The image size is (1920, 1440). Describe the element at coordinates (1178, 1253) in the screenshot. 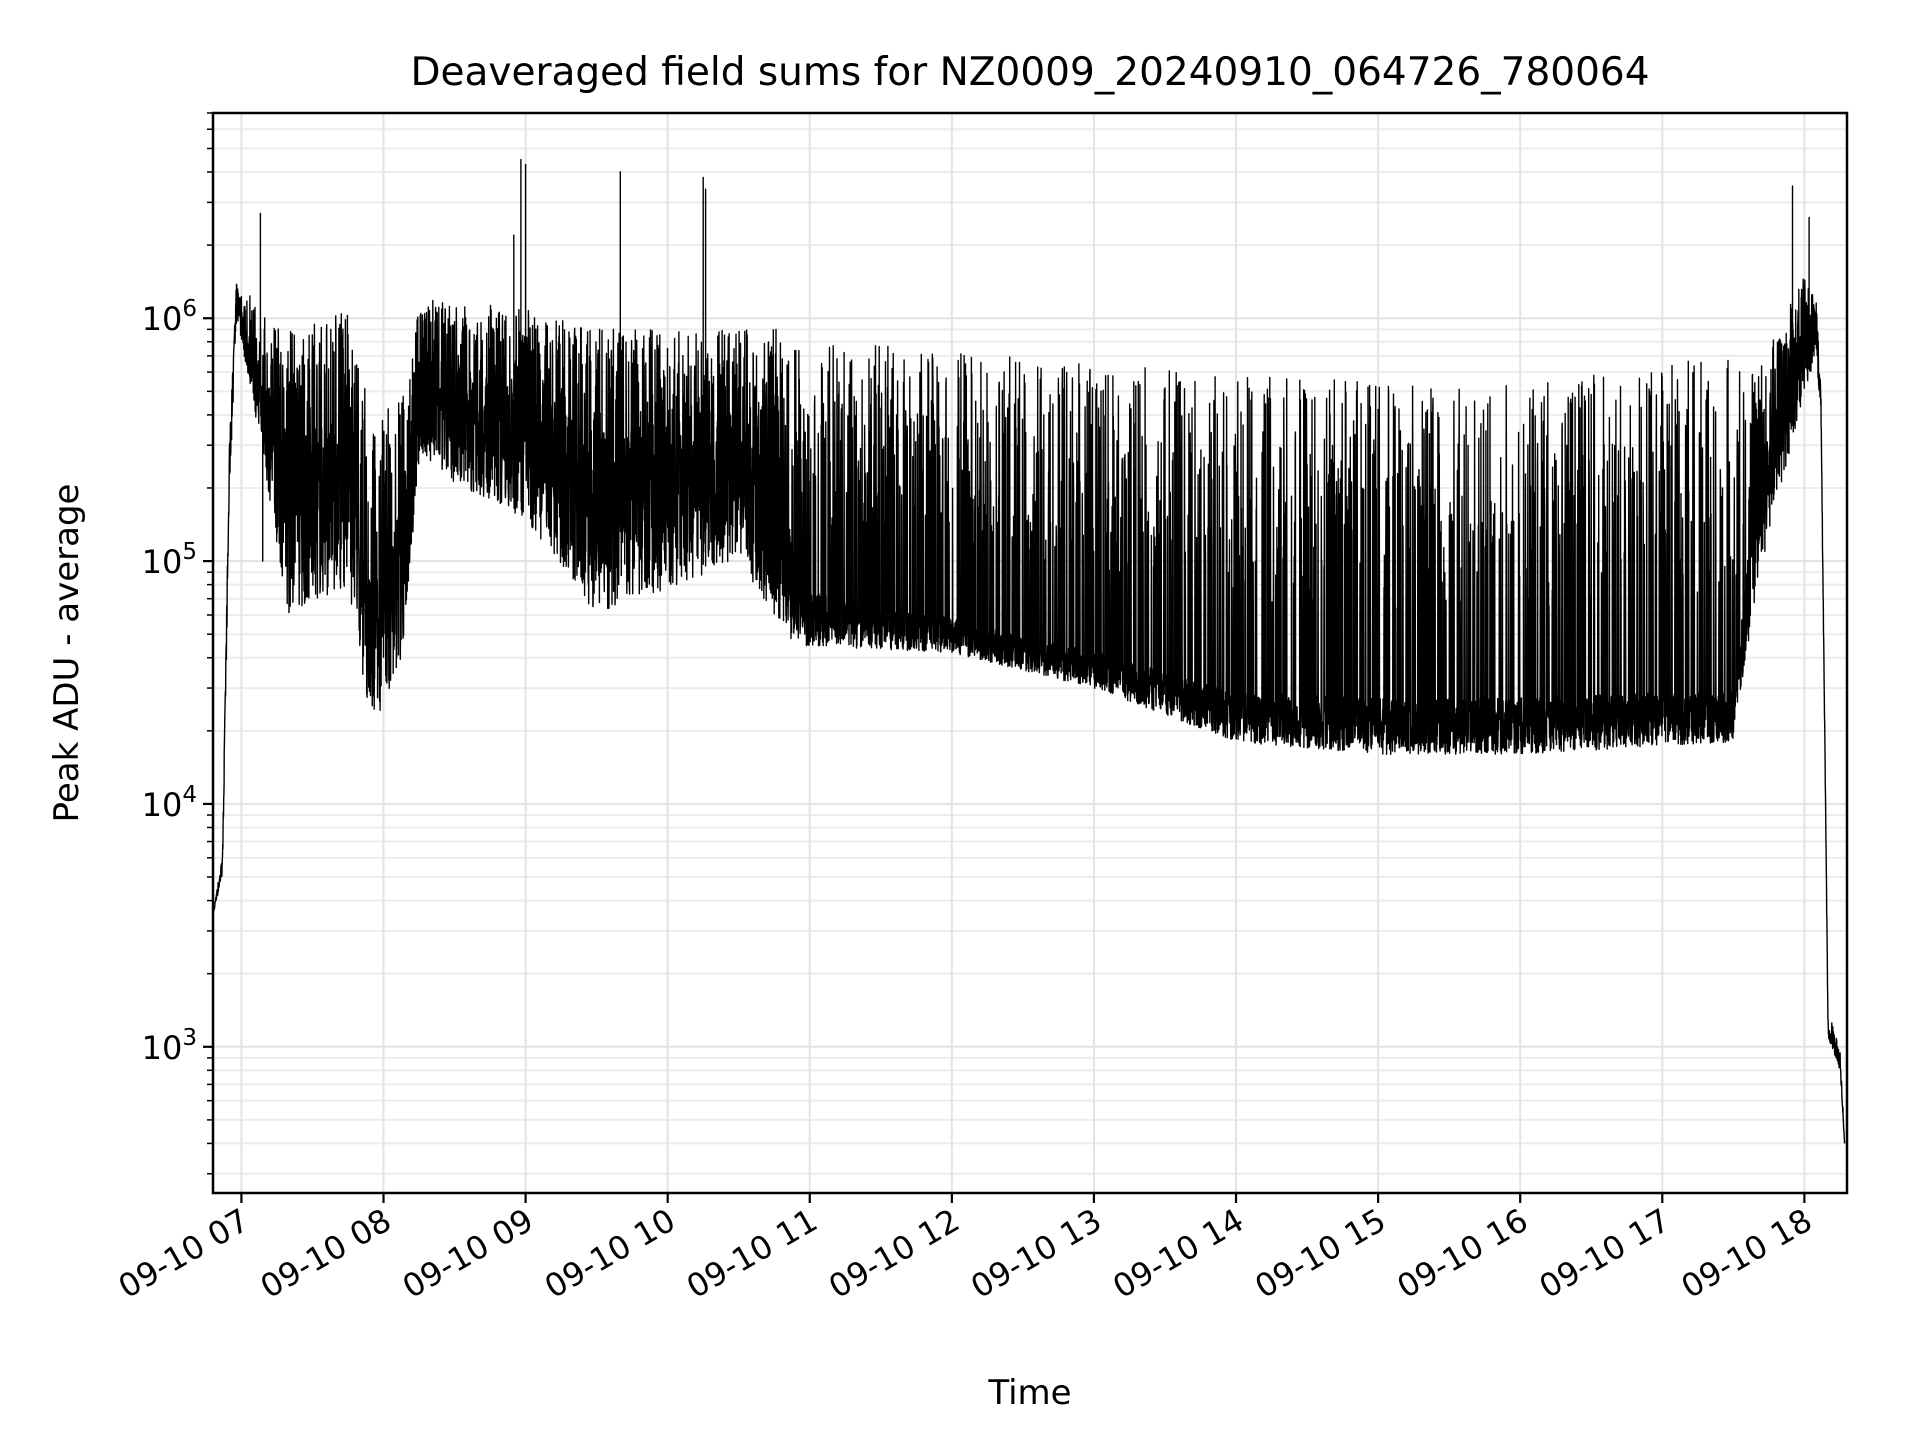

I see `x-tick-label: 09-10 14` at that location.